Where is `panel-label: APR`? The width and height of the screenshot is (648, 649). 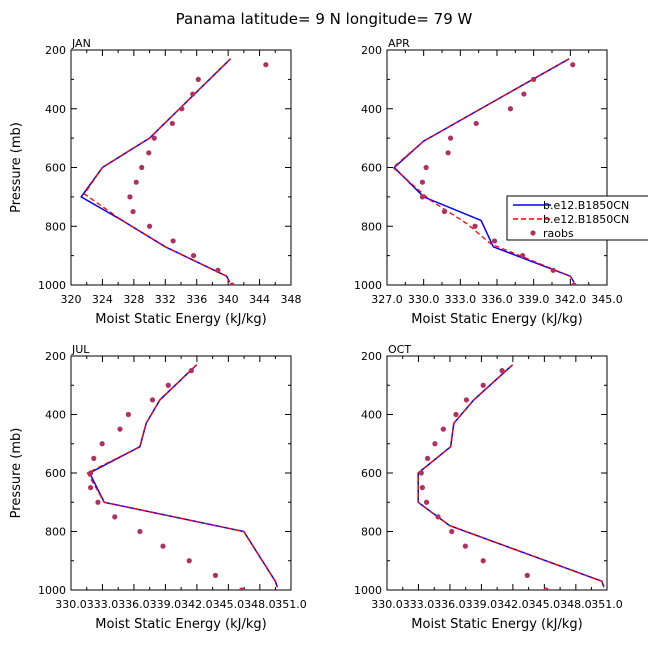 panel-label: APR is located at coordinates (399, 43).